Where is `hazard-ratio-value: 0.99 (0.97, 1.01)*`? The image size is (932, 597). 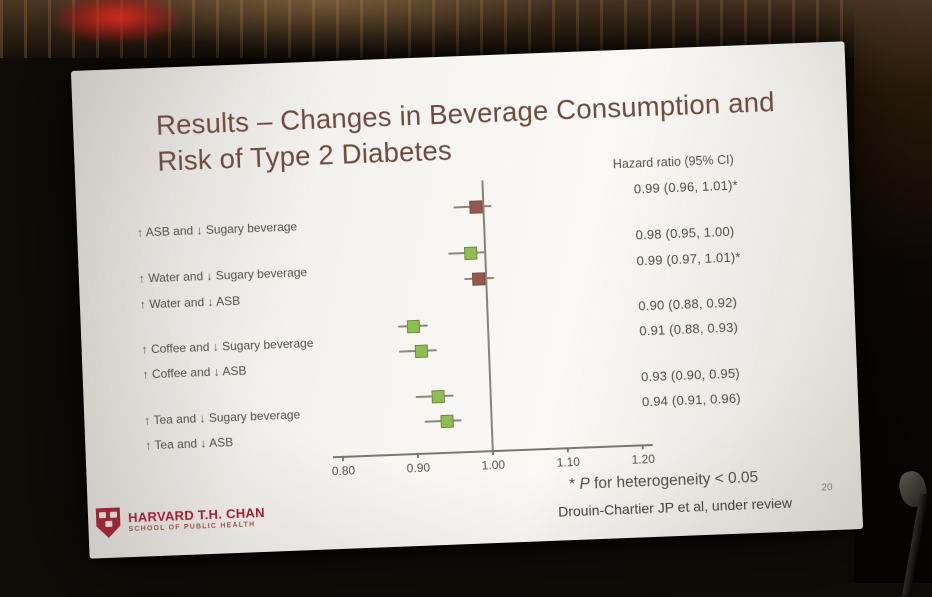
hazard-ratio-value: 0.99 (0.97, 1.01)* is located at coordinates (688, 259).